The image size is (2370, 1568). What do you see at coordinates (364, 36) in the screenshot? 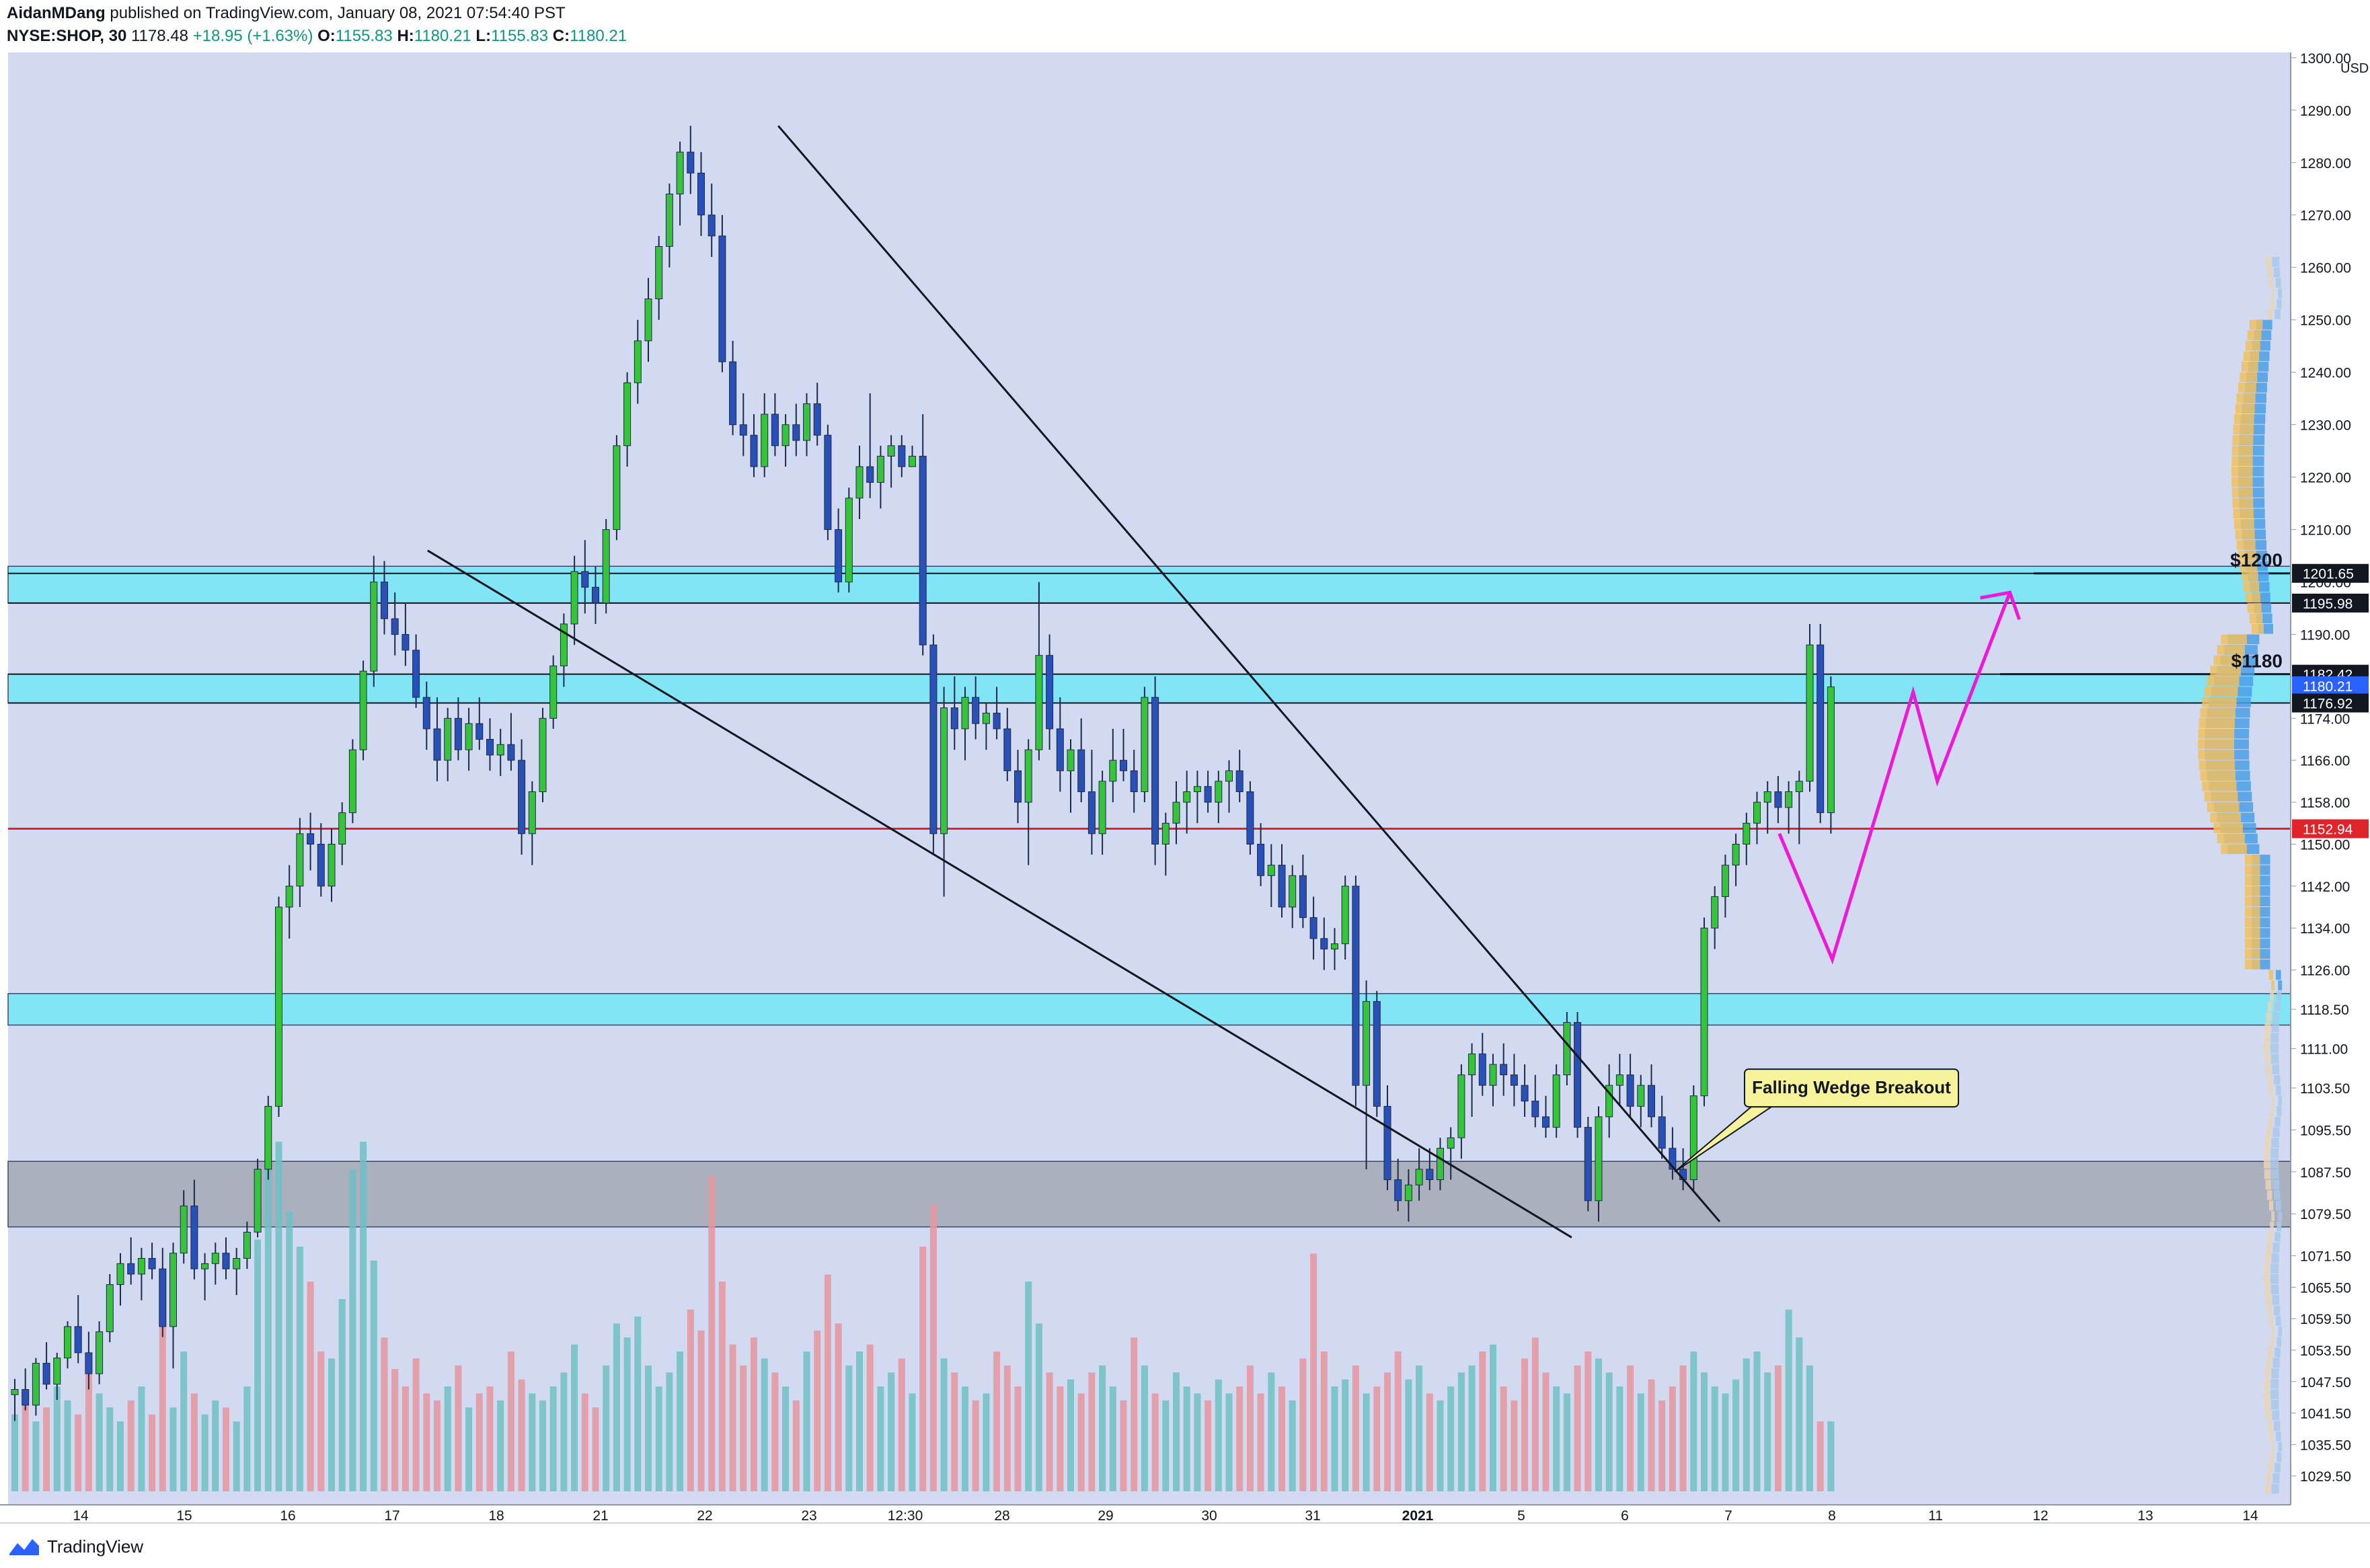
I see `open-value: 1155.83` at bounding box center [364, 36].